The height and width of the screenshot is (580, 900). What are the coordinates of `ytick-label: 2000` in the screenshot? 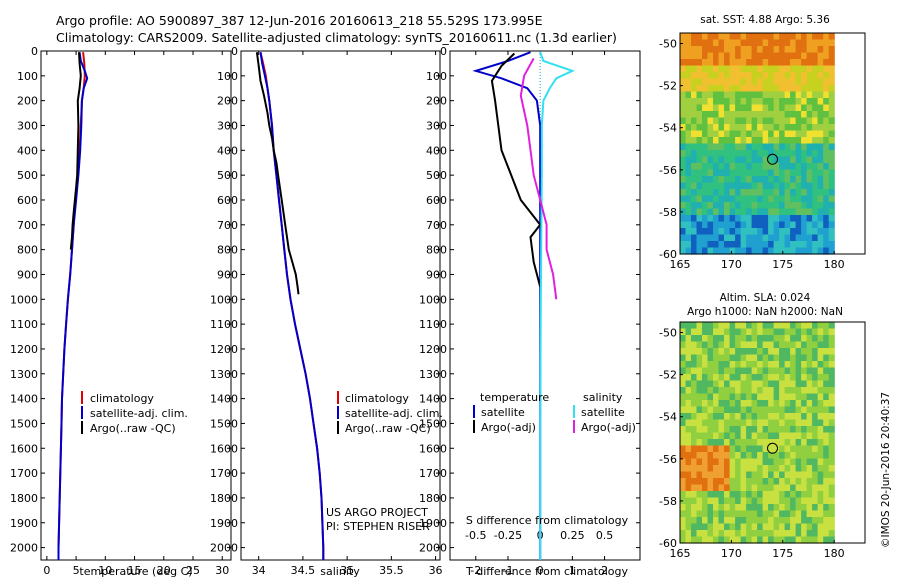 It's located at (433, 548).